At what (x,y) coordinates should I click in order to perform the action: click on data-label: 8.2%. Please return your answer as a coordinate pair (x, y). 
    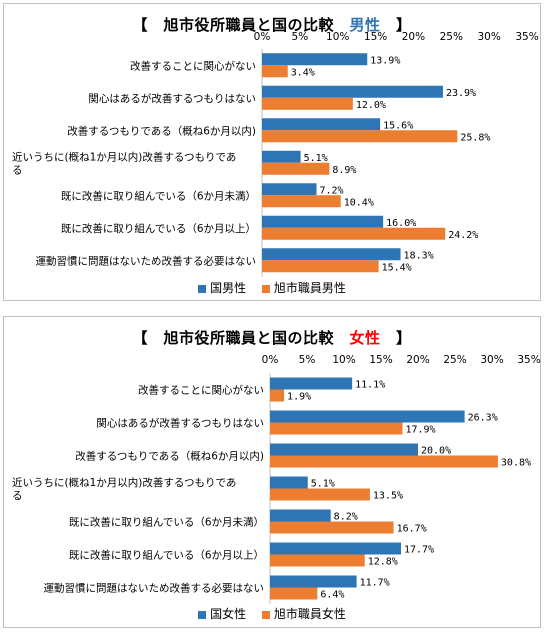
    Looking at the image, I should click on (346, 517).